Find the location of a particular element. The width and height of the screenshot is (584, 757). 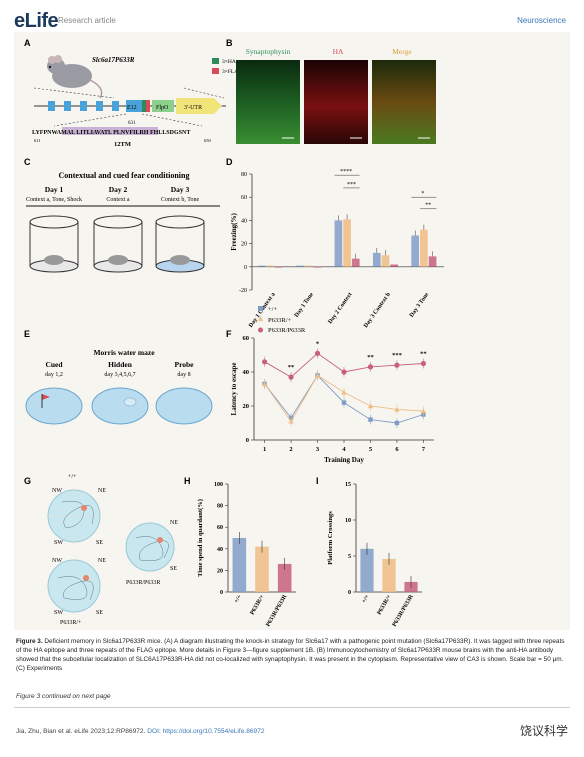

probe-trace-hom is located at coordinates (150, 547).